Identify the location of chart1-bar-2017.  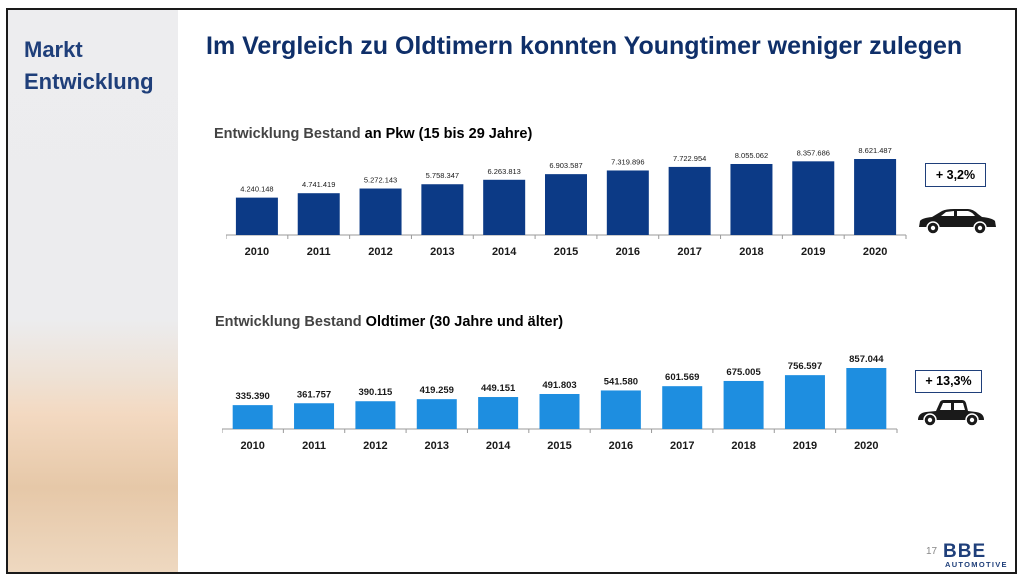
(689, 200).